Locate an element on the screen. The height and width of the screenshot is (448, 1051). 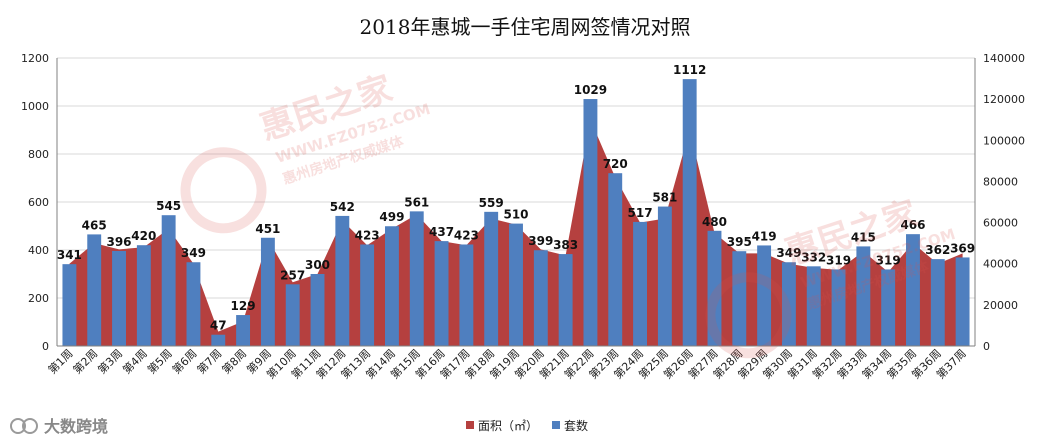
right-tick-label: 40000 is located at coordinates (1000, 264).